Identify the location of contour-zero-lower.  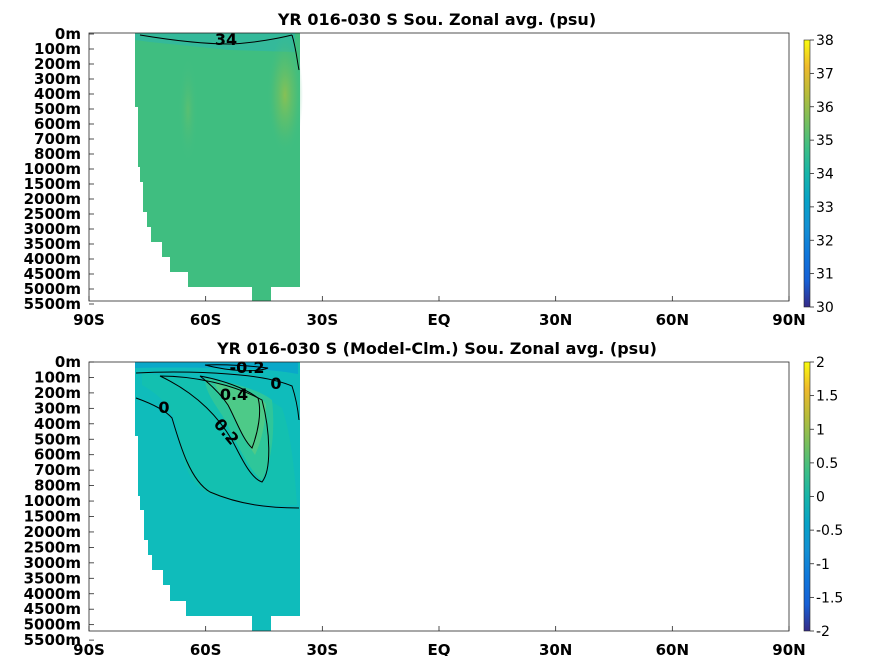
(217, 453).